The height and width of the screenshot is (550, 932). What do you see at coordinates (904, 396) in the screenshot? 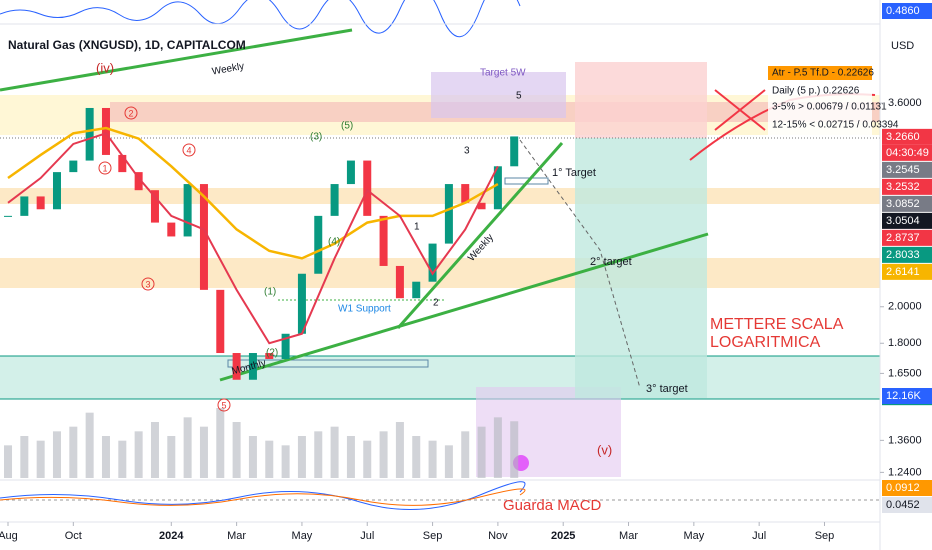
I see `volume-tag-label: 12.16K` at bounding box center [904, 396].